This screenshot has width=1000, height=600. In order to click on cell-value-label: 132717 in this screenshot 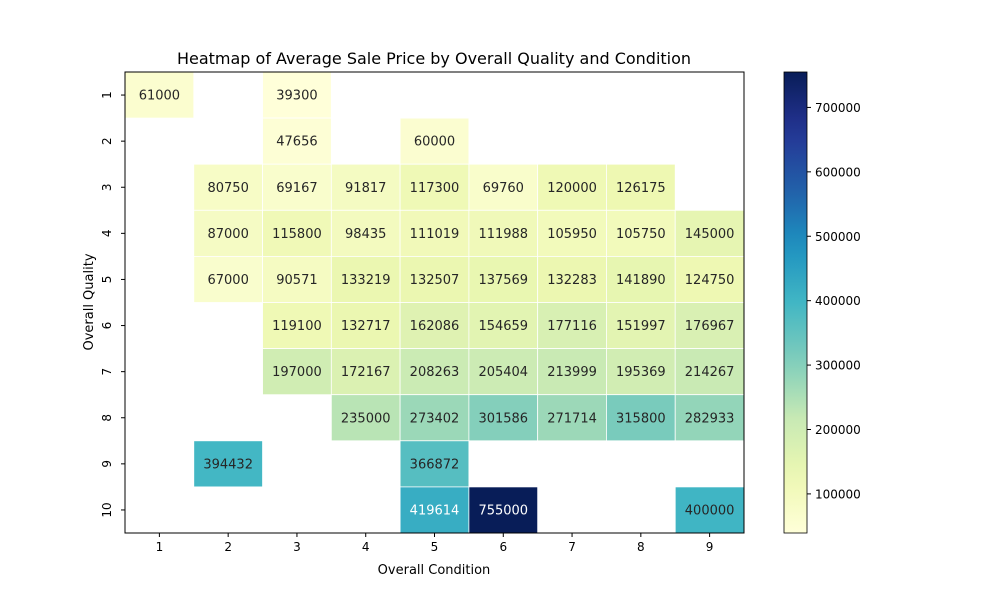, I will do `click(366, 326)`.